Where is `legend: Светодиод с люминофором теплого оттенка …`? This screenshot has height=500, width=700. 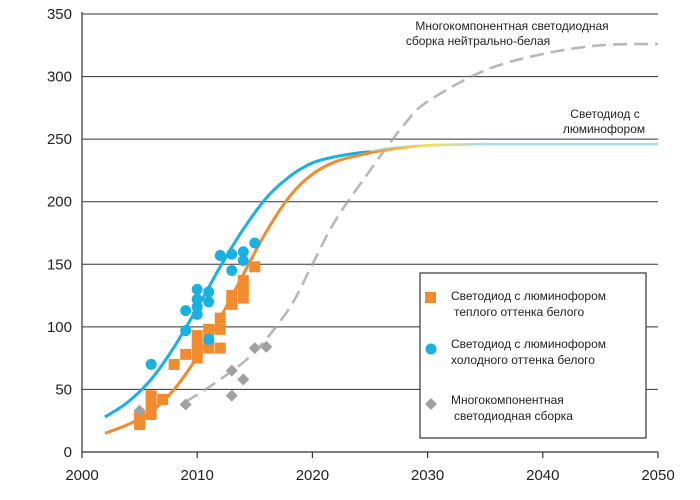
legend: Светодиод с люминофором теплого оттенка … is located at coordinates (533, 355).